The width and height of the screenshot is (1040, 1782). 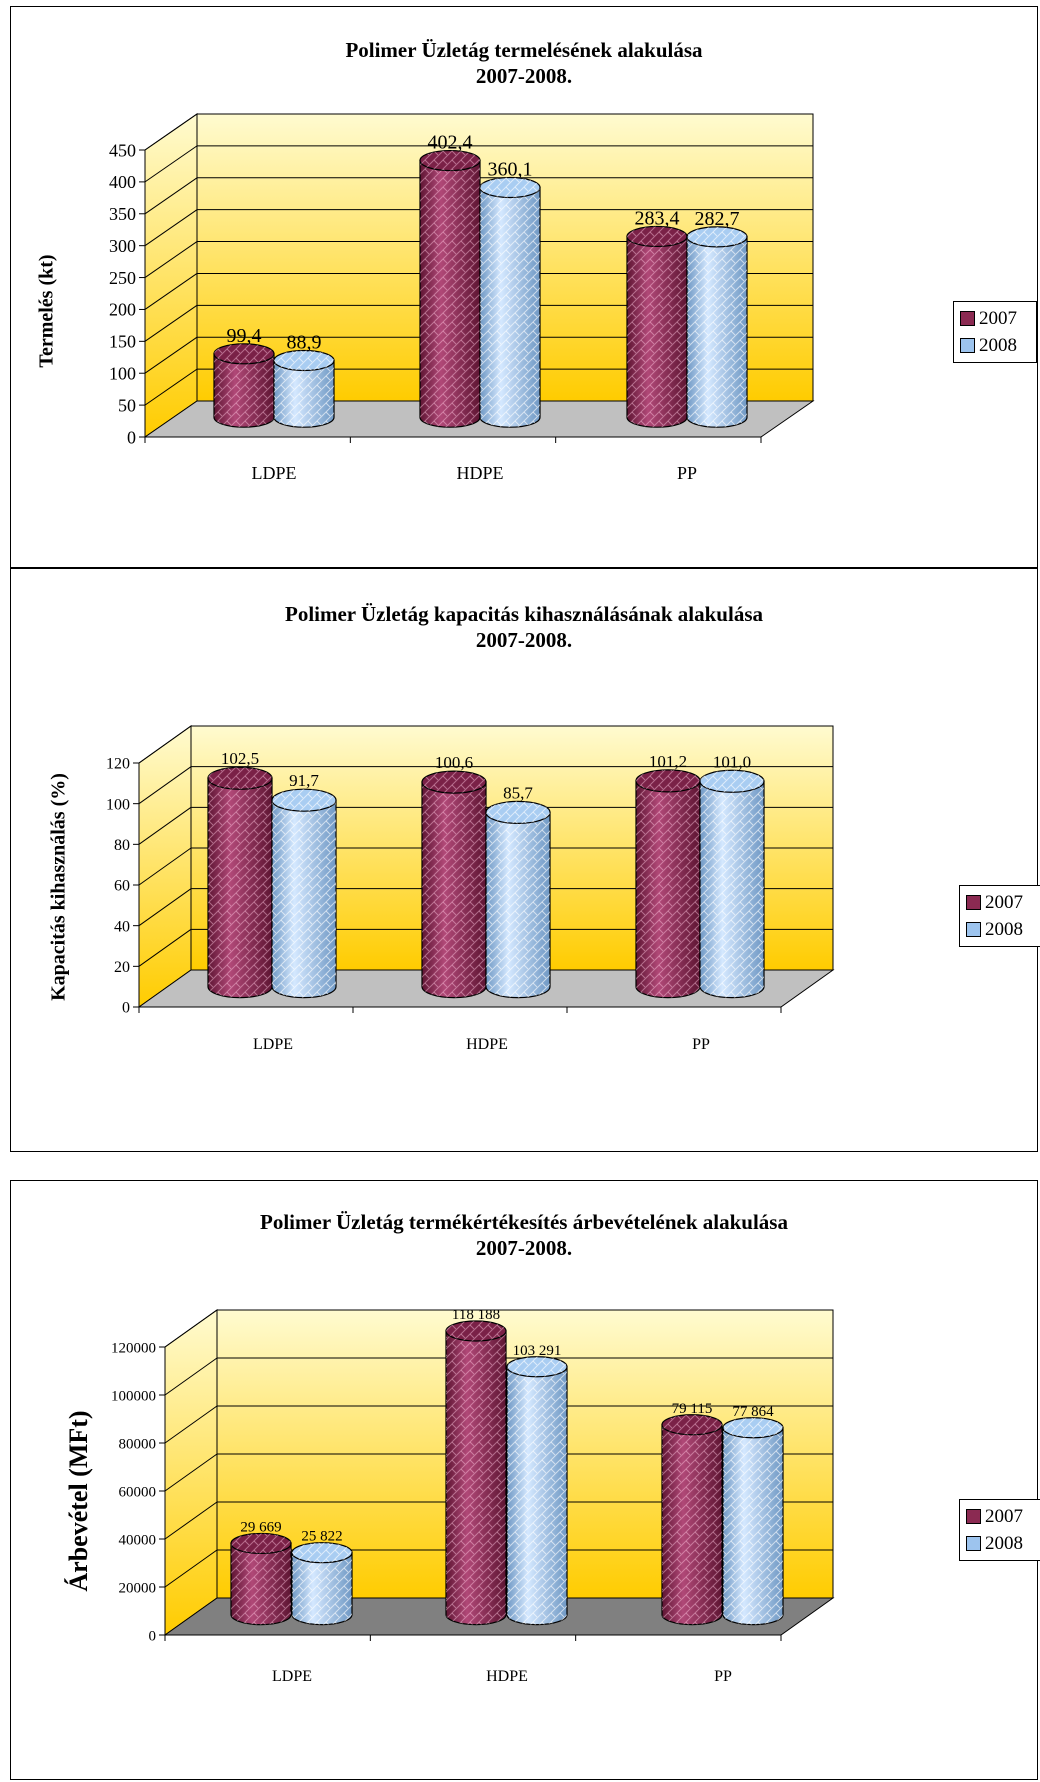 I want to click on legend-item-2007: 2007, so click(x=998, y=318).